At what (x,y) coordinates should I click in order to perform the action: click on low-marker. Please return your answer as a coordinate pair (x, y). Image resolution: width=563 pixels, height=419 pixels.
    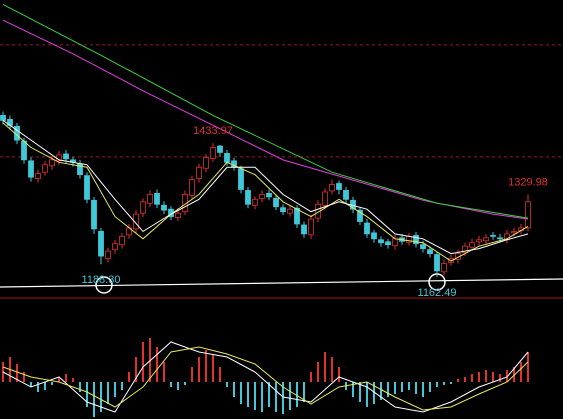
    Looking at the image, I should click on (104, 285).